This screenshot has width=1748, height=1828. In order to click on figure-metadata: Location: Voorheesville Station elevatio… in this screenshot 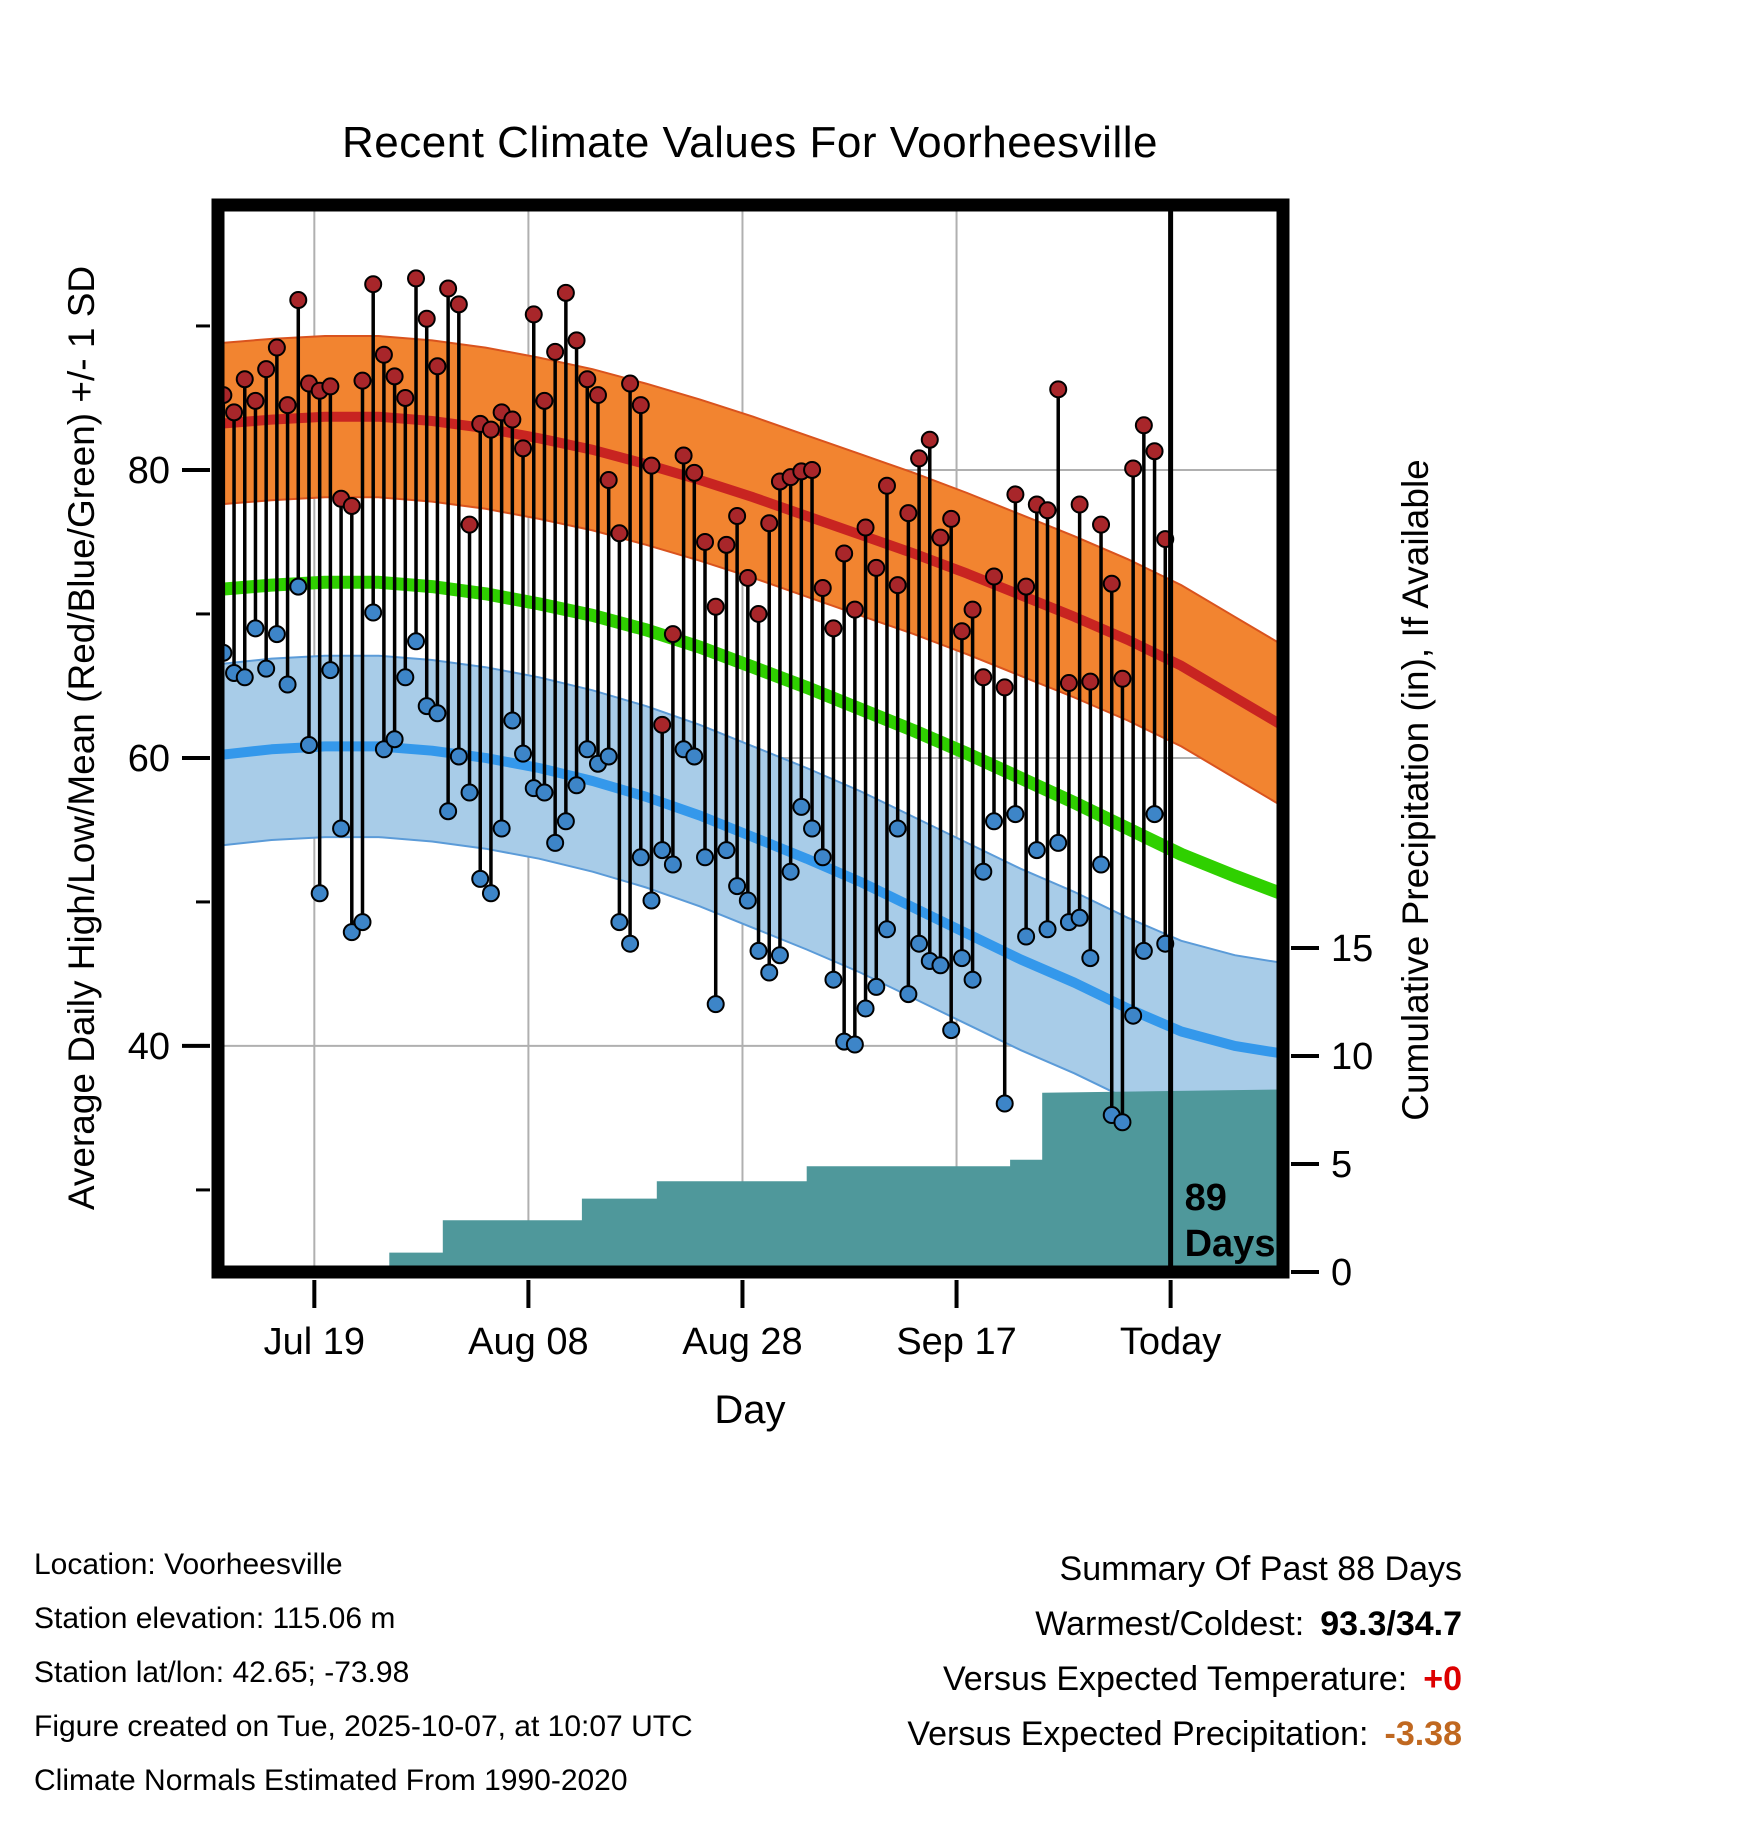, I will do `click(363, 1673)`.